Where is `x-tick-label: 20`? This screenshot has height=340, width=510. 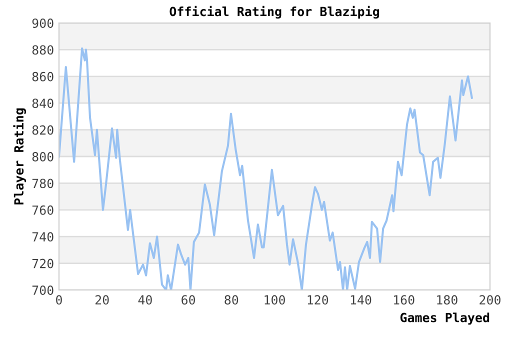 x-tick-label: 20 is located at coordinates (102, 300).